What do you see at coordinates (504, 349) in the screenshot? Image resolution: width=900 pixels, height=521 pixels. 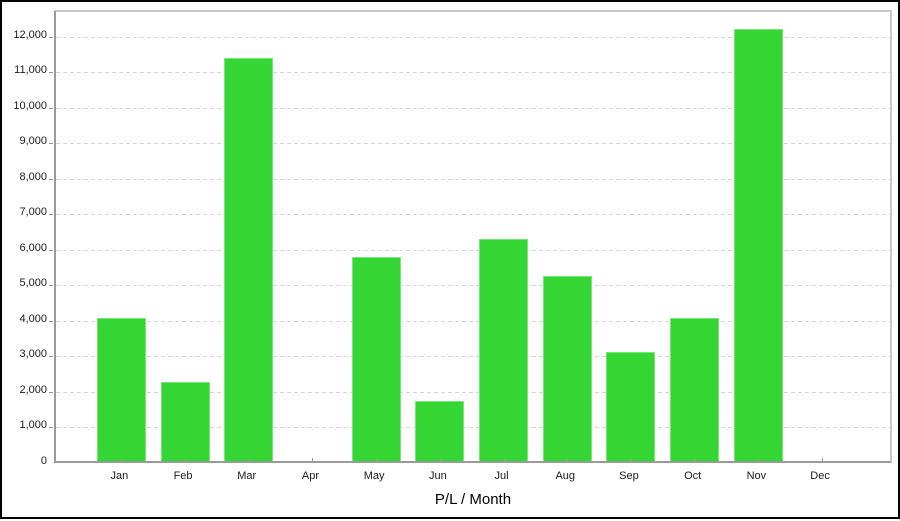 I see `bar-jul` at bounding box center [504, 349].